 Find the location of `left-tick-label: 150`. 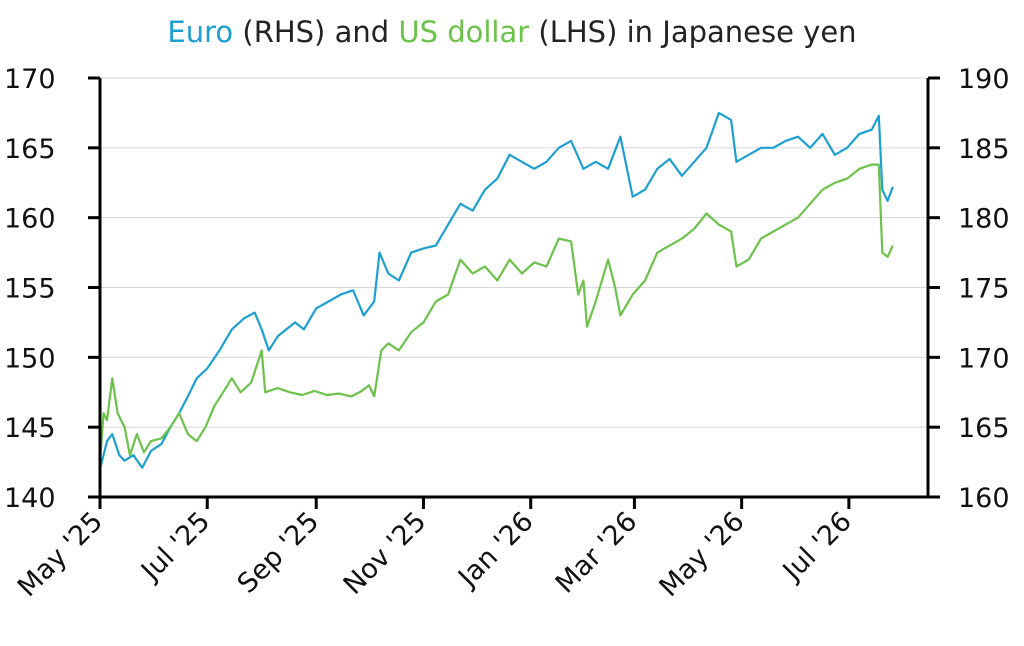

left-tick-label: 150 is located at coordinates (30, 358).